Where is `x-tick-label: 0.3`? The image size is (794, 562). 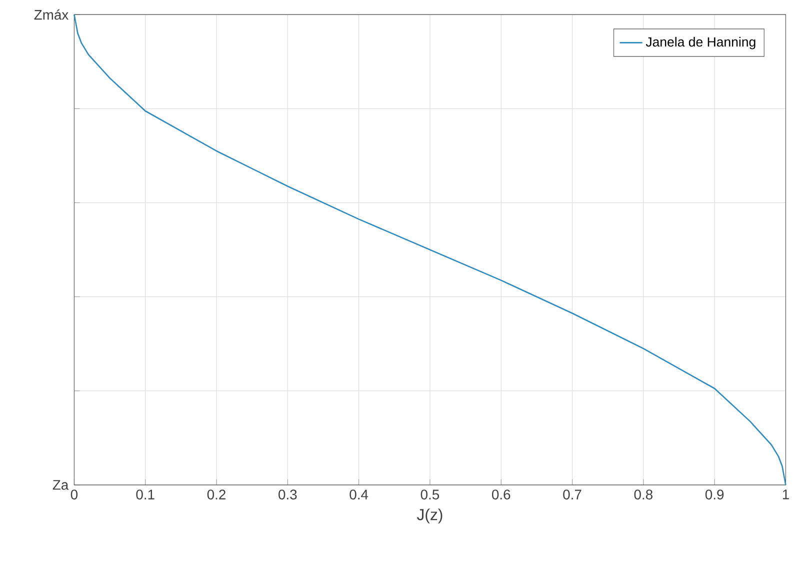 x-tick-label: 0.3 is located at coordinates (287, 494).